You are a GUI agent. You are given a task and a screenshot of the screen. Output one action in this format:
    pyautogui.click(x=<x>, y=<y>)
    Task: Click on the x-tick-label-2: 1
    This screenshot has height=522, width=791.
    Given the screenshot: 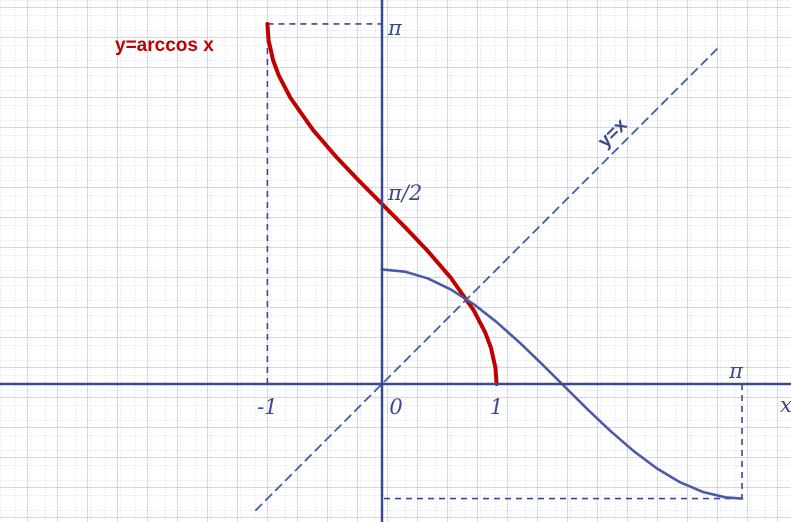 What is the action you would take?
    pyautogui.click(x=496, y=407)
    